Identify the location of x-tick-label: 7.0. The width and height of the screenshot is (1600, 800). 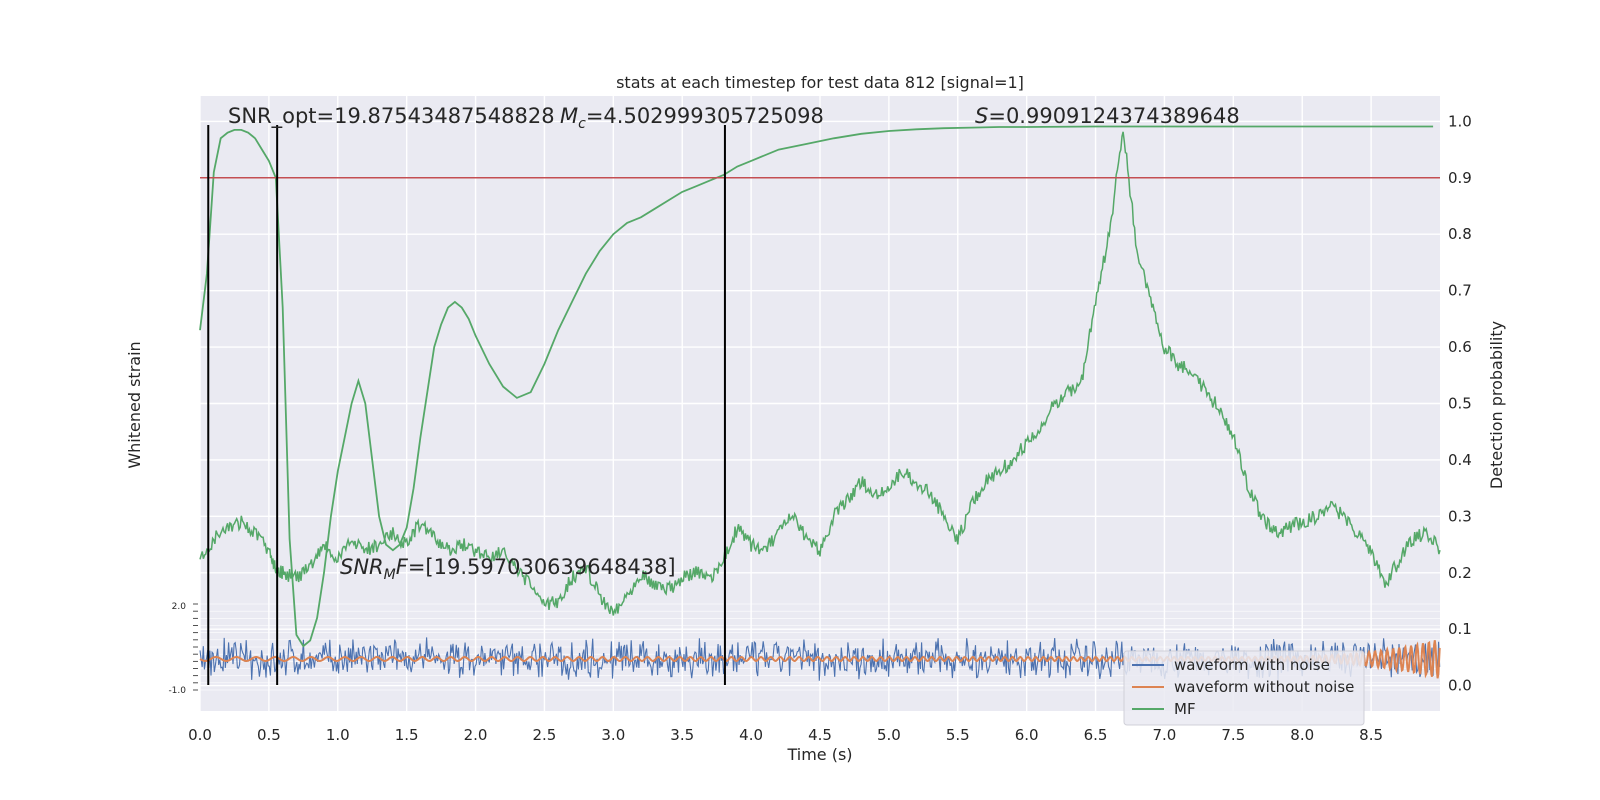
(1165, 735).